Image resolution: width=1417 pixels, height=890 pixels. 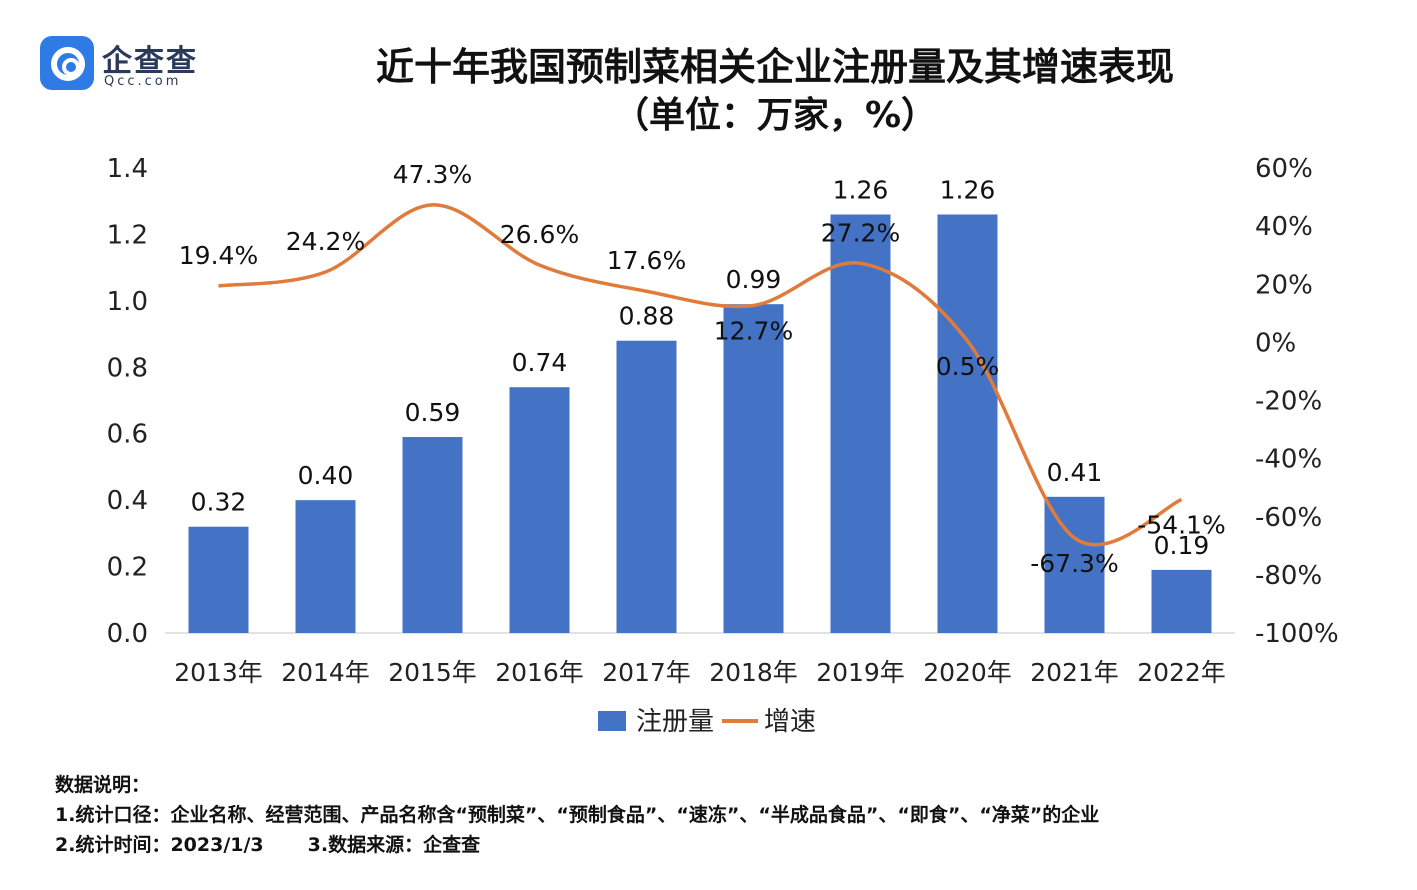 I want to click on y-right-tick: 60%, so click(x=1284, y=169).